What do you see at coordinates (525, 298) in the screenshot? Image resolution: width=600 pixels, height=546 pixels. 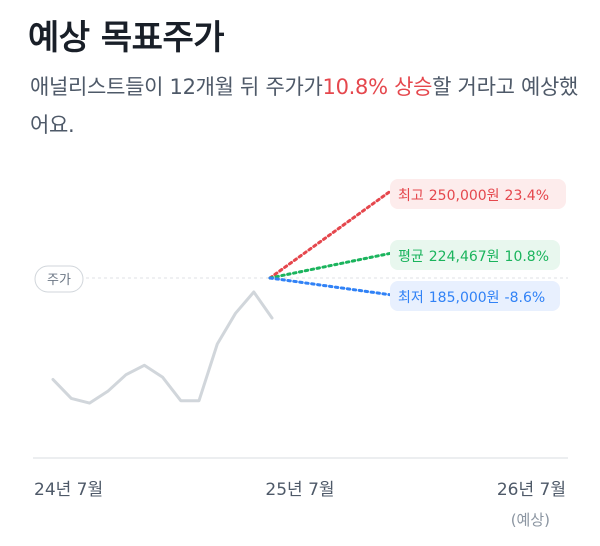 I see `projection-label-low-change: -8.6%` at bounding box center [525, 298].